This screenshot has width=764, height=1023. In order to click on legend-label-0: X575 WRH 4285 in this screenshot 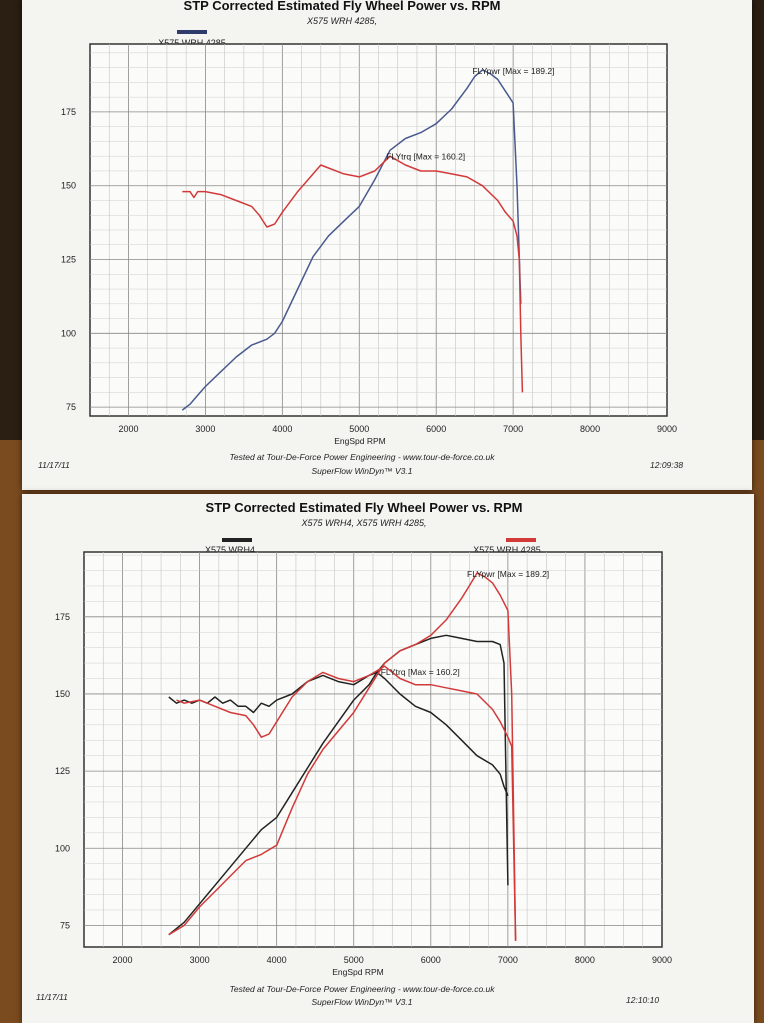, I will do `click(192, 43)`.